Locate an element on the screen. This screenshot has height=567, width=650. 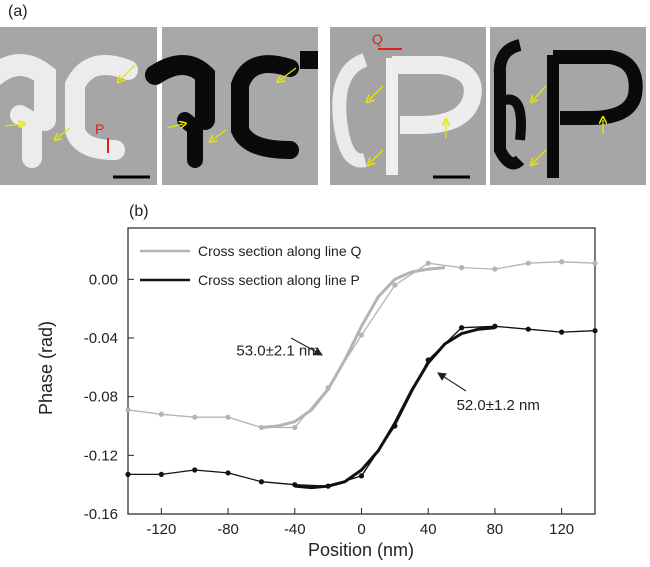
annotation-label-0: 53.0±2.1 nm is located at coordinates (277, 351).